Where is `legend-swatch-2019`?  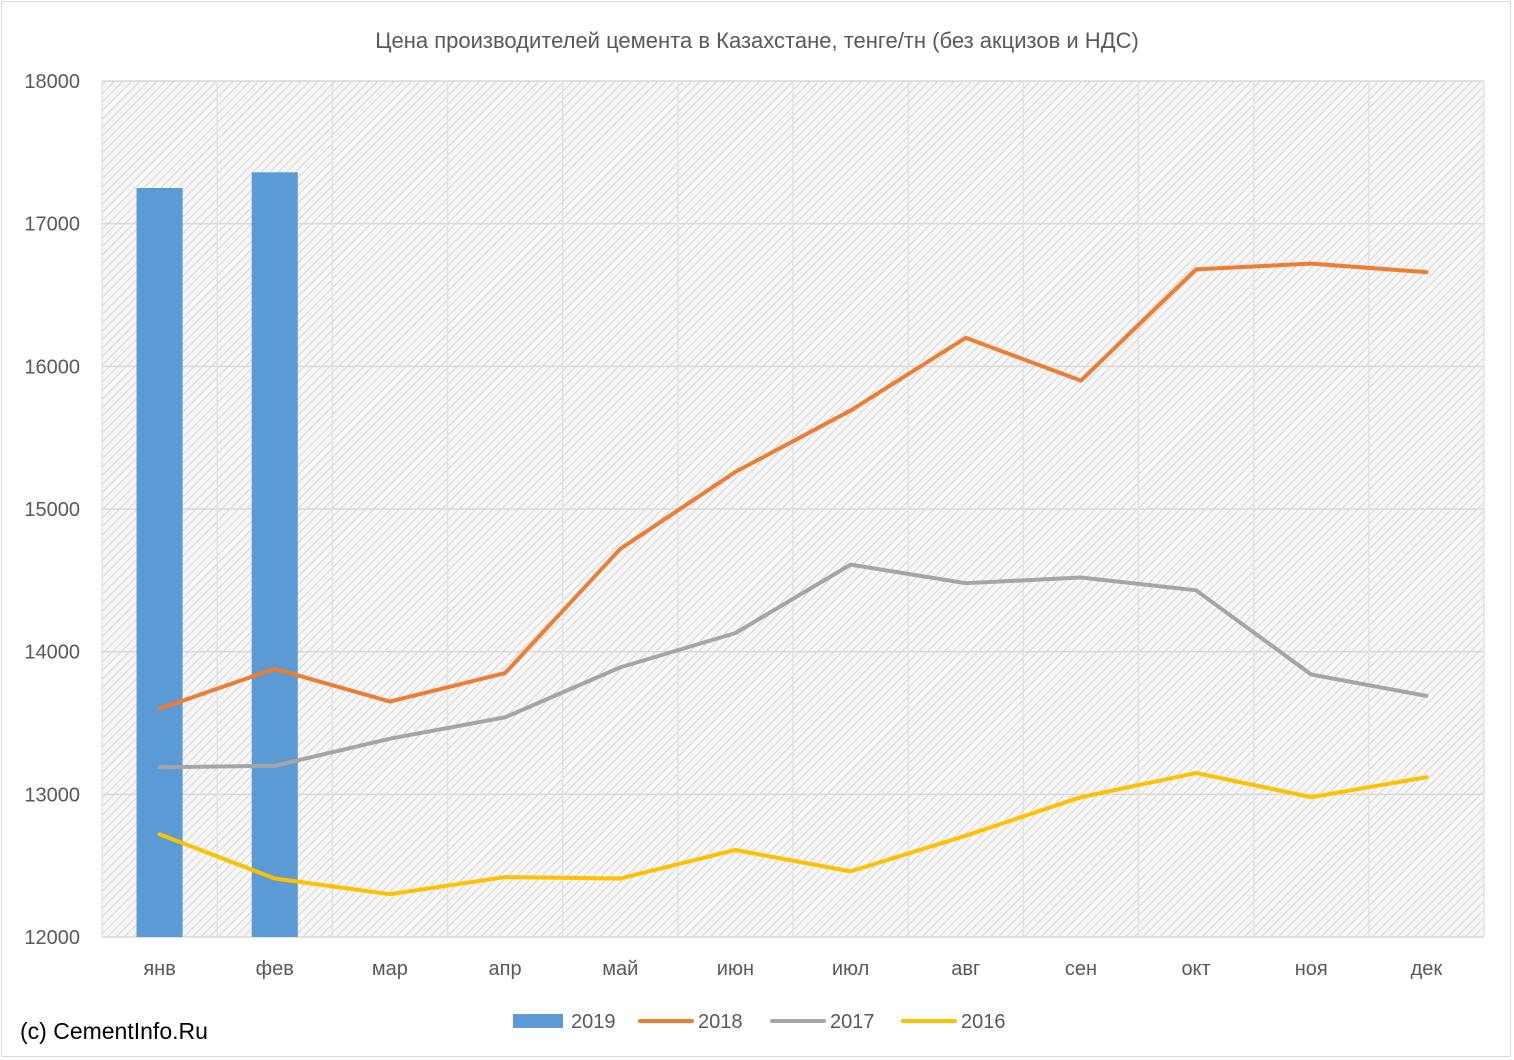 legend-swatch-2019 is located at coordinates (538, 1021).